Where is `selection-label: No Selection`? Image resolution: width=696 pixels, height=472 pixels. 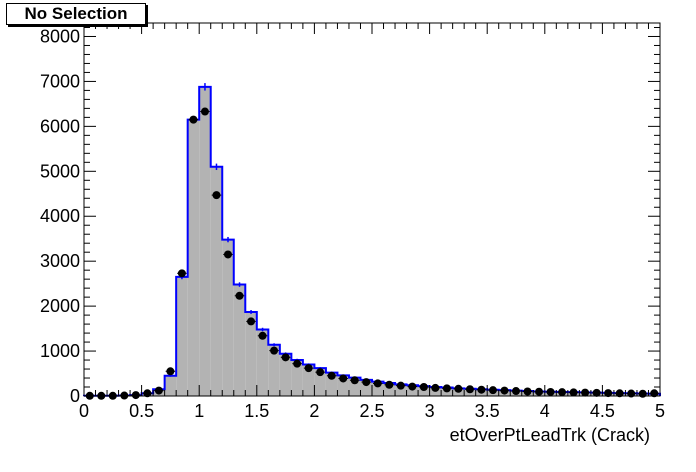
selection-label: No Selection is located at coordinates (76, 14).